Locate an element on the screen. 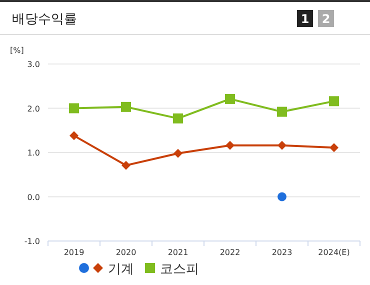  x-tick-label: 2023 is located at coordinates (282, 252).